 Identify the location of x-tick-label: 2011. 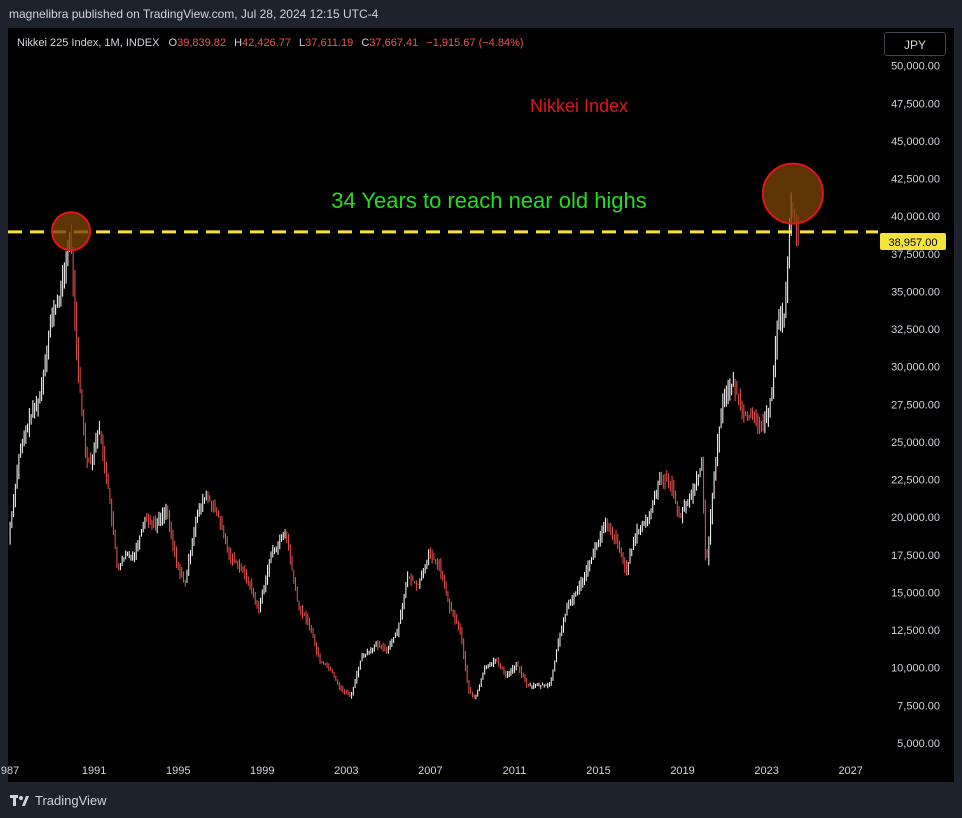
(515, 771).